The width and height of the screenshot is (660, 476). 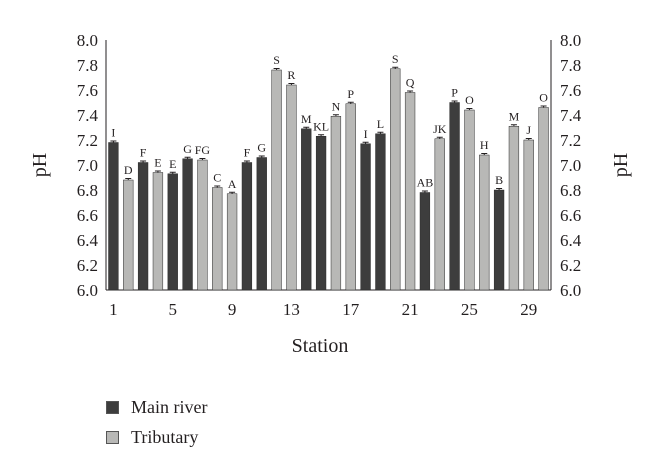 I want to click on y-tick-right: 6.2, so click(x=570, y=265).